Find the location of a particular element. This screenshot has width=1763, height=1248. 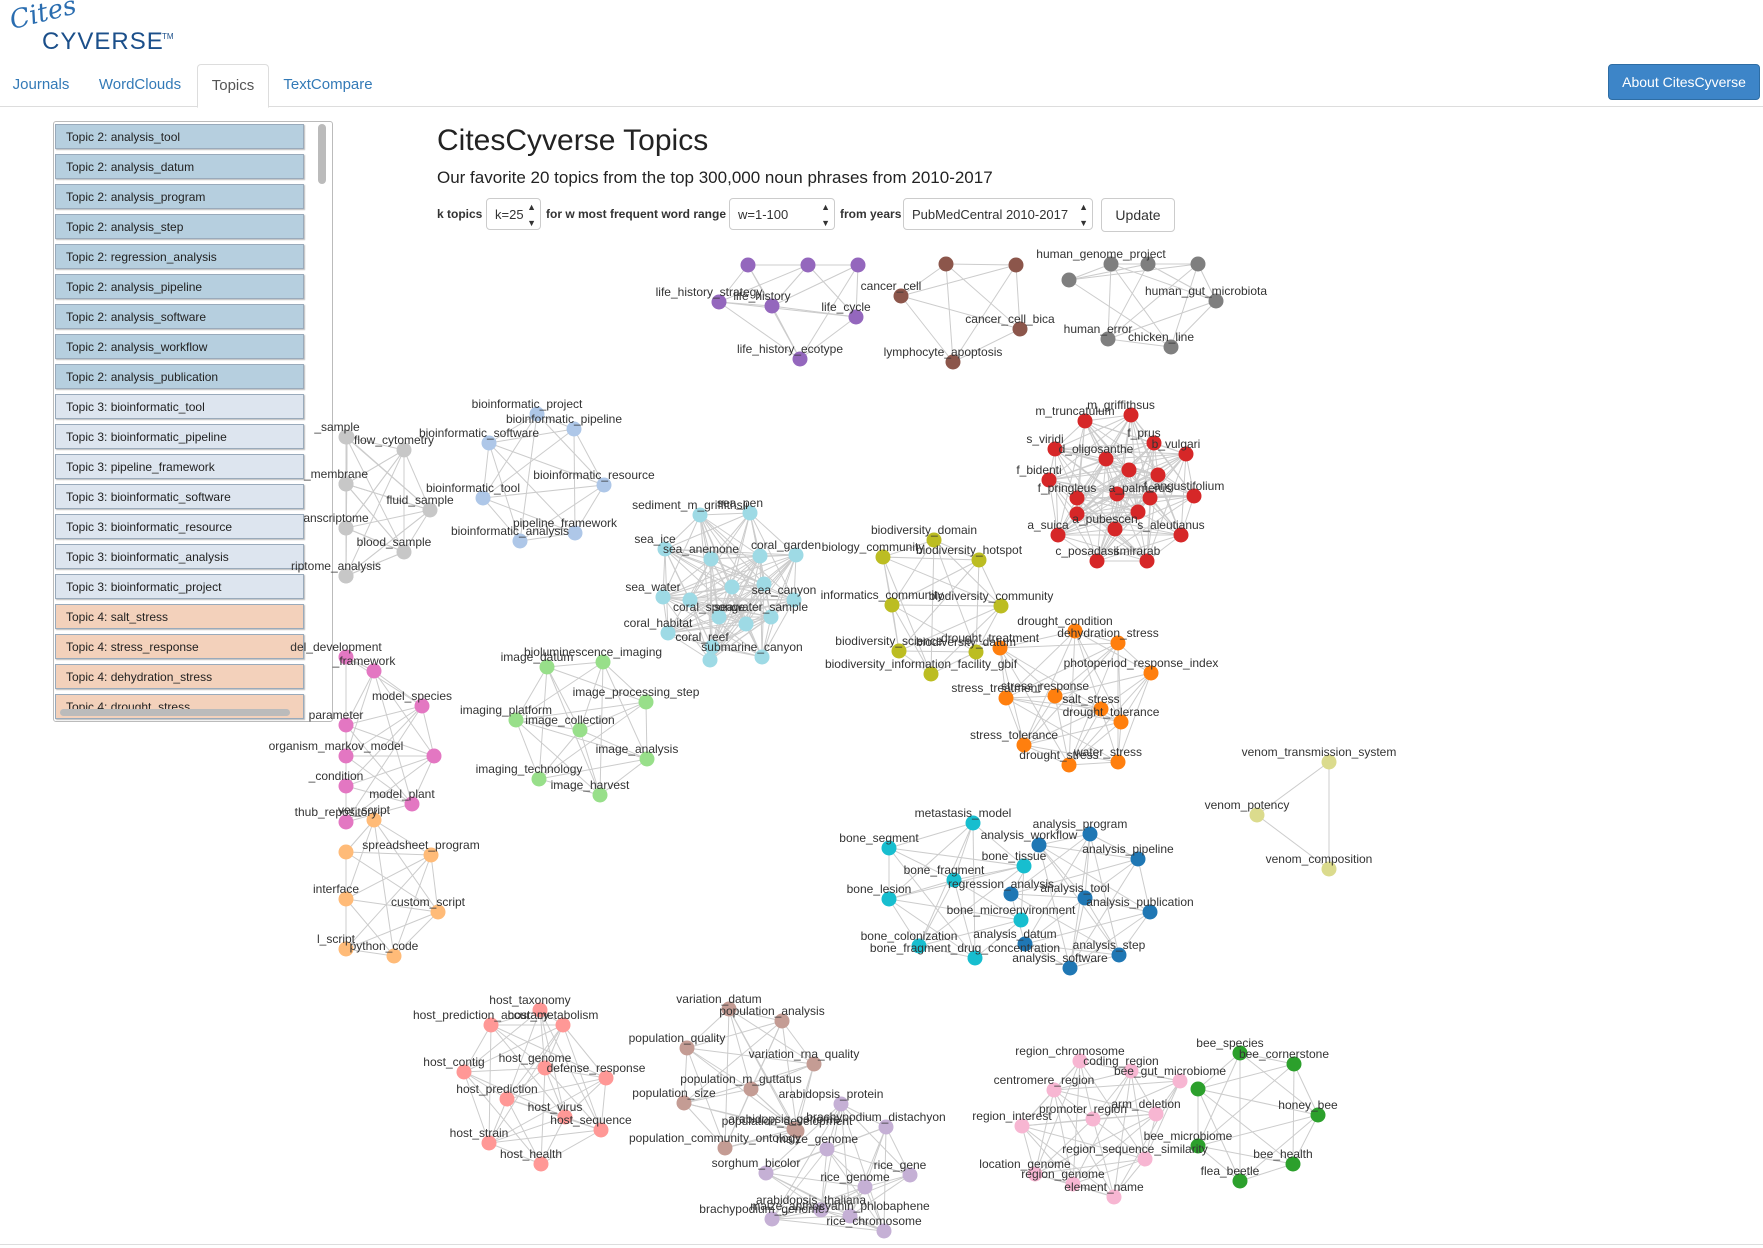

k-topics-select: k=25 ▲ ▼ is located at coordinates (513, 214).